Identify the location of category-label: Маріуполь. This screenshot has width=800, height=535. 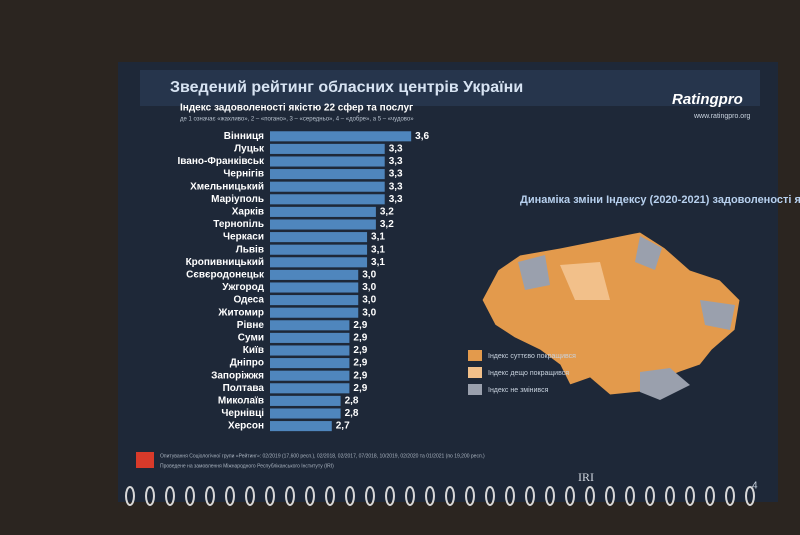
(237, 199).